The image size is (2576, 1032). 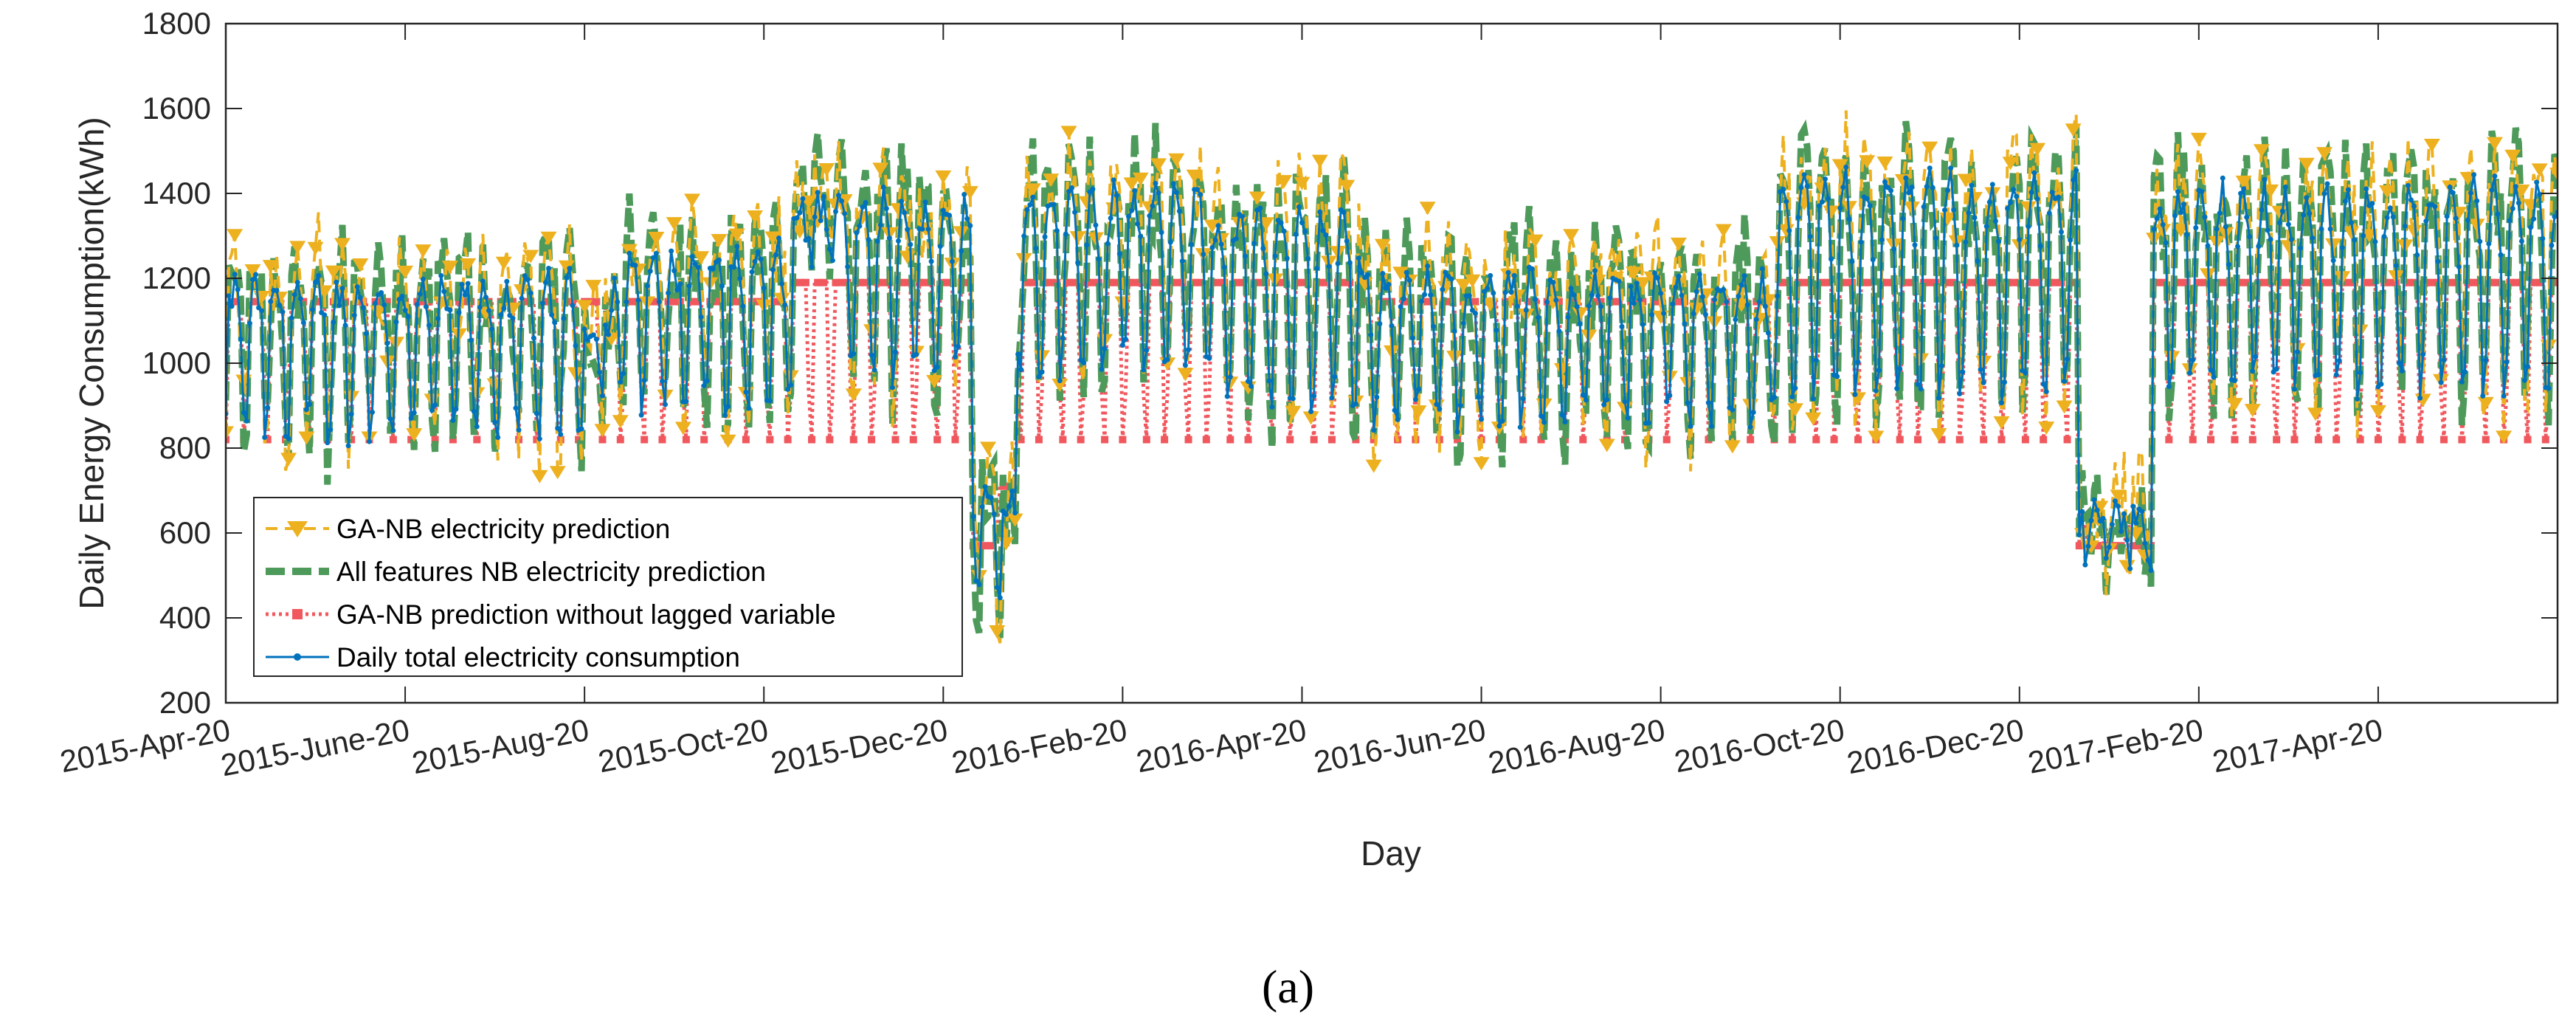 What do you see at coordinates (1400, 746) in the screenshot?
I see `x-tick-label: 2016-Jun-20` at bounding box center [1400, 746].